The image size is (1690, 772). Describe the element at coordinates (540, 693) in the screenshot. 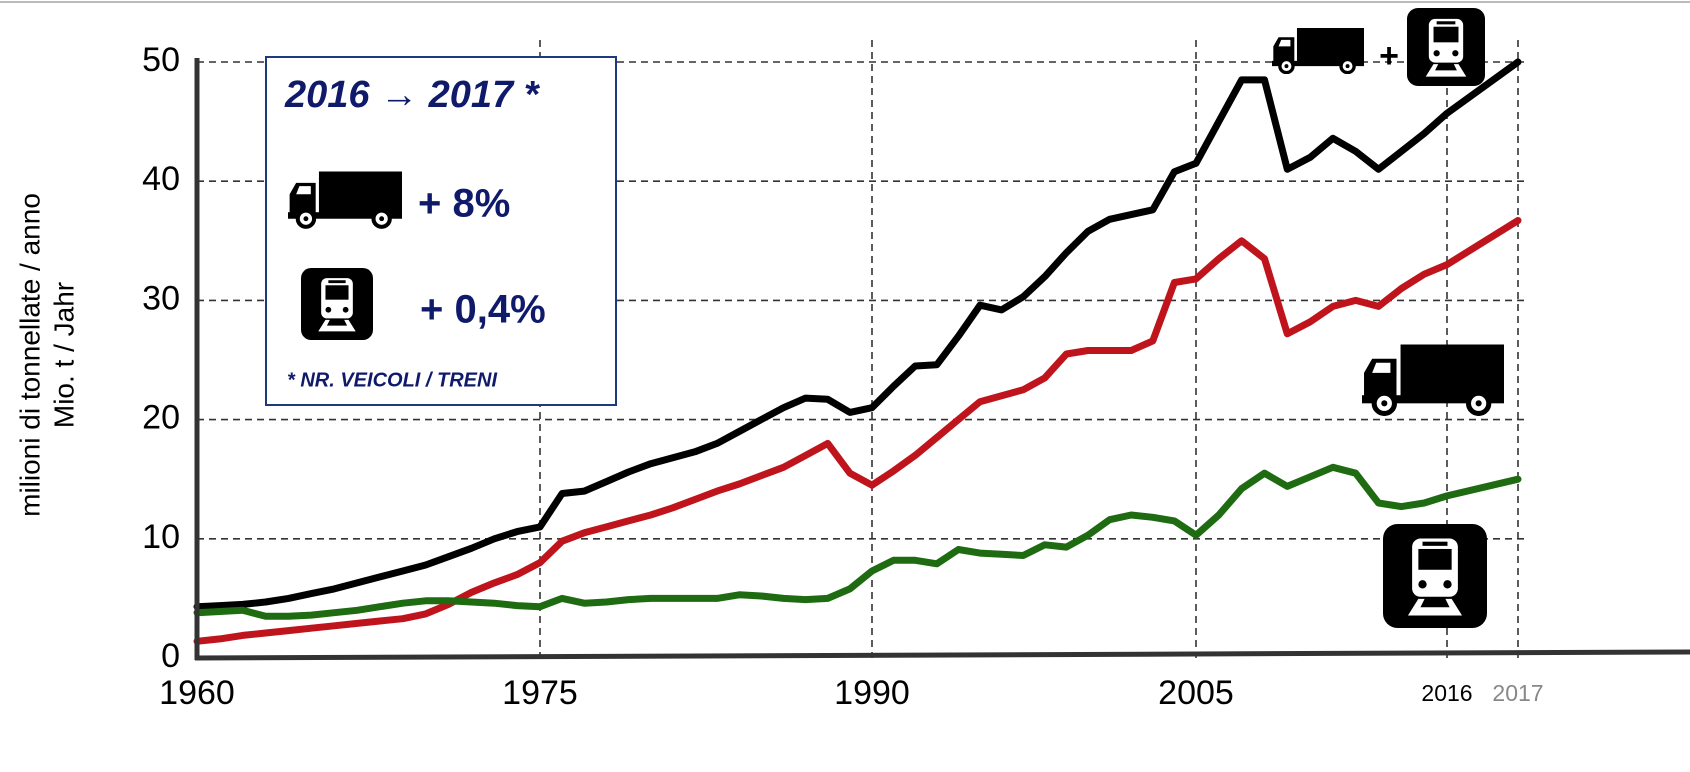

I see `x-tick-label: 1975` at that location.